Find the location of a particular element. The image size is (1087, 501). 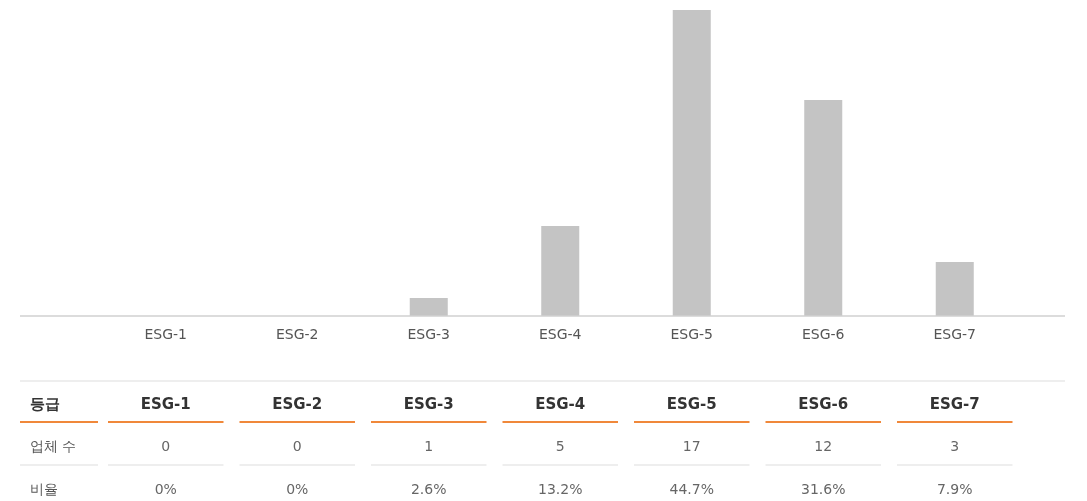

x-tick-label: ESG-7 is located at coordinates (955, 334).